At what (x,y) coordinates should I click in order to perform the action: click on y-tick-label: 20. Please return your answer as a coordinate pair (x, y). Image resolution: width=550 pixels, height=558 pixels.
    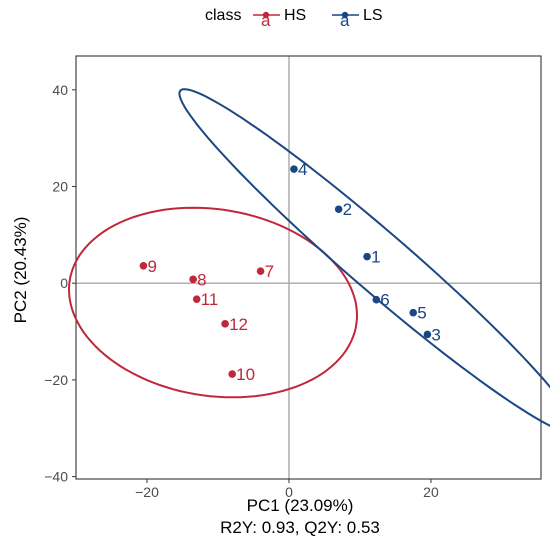
    Looking at the image, I should click on (60, 187).